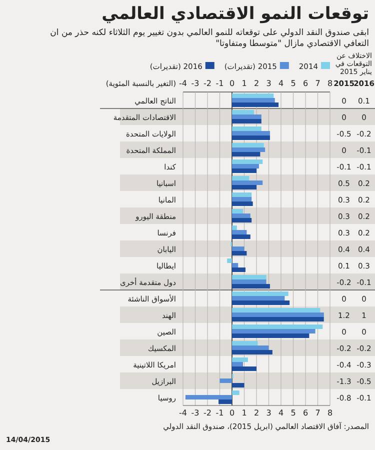 This screenshot has height=450, width=375. I want to click on x-tick-label: -2, so click(208, 413).